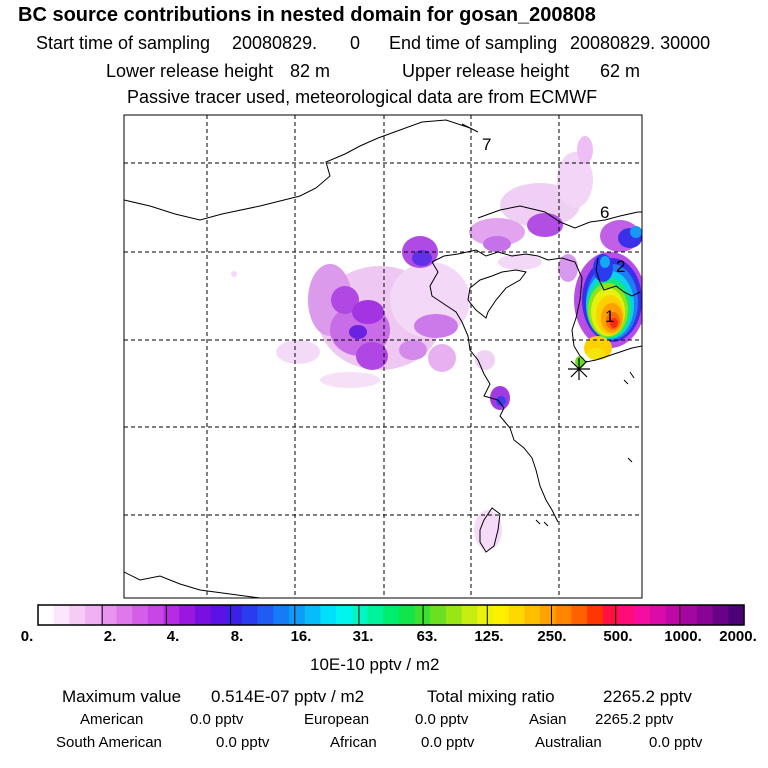  I want to click on start-time-hour: 0, so click(355, 43).